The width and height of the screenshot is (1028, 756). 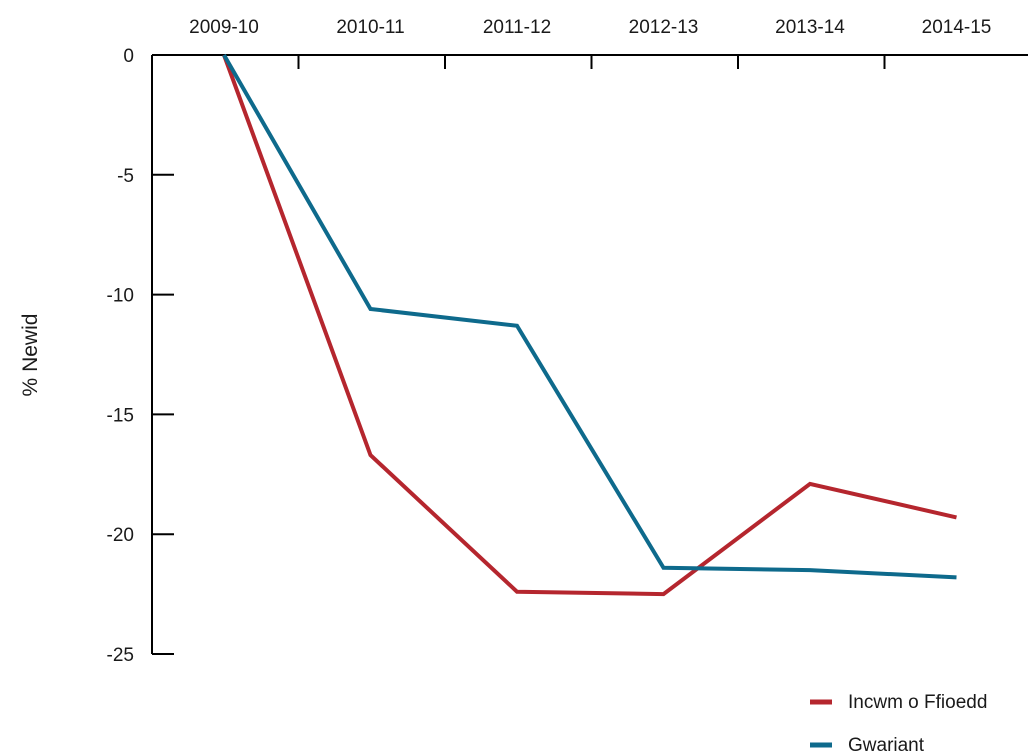 What do you see at coordinates (125, 176) in the screenshot?
I see `y-tick-label: -5` at bounding box center [125, 176].